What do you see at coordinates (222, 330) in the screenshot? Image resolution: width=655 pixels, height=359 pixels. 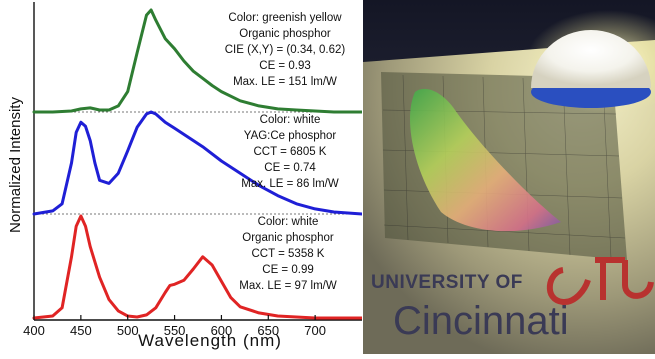 I see `x-tick-label: 600` at bounding box center [222, 330].